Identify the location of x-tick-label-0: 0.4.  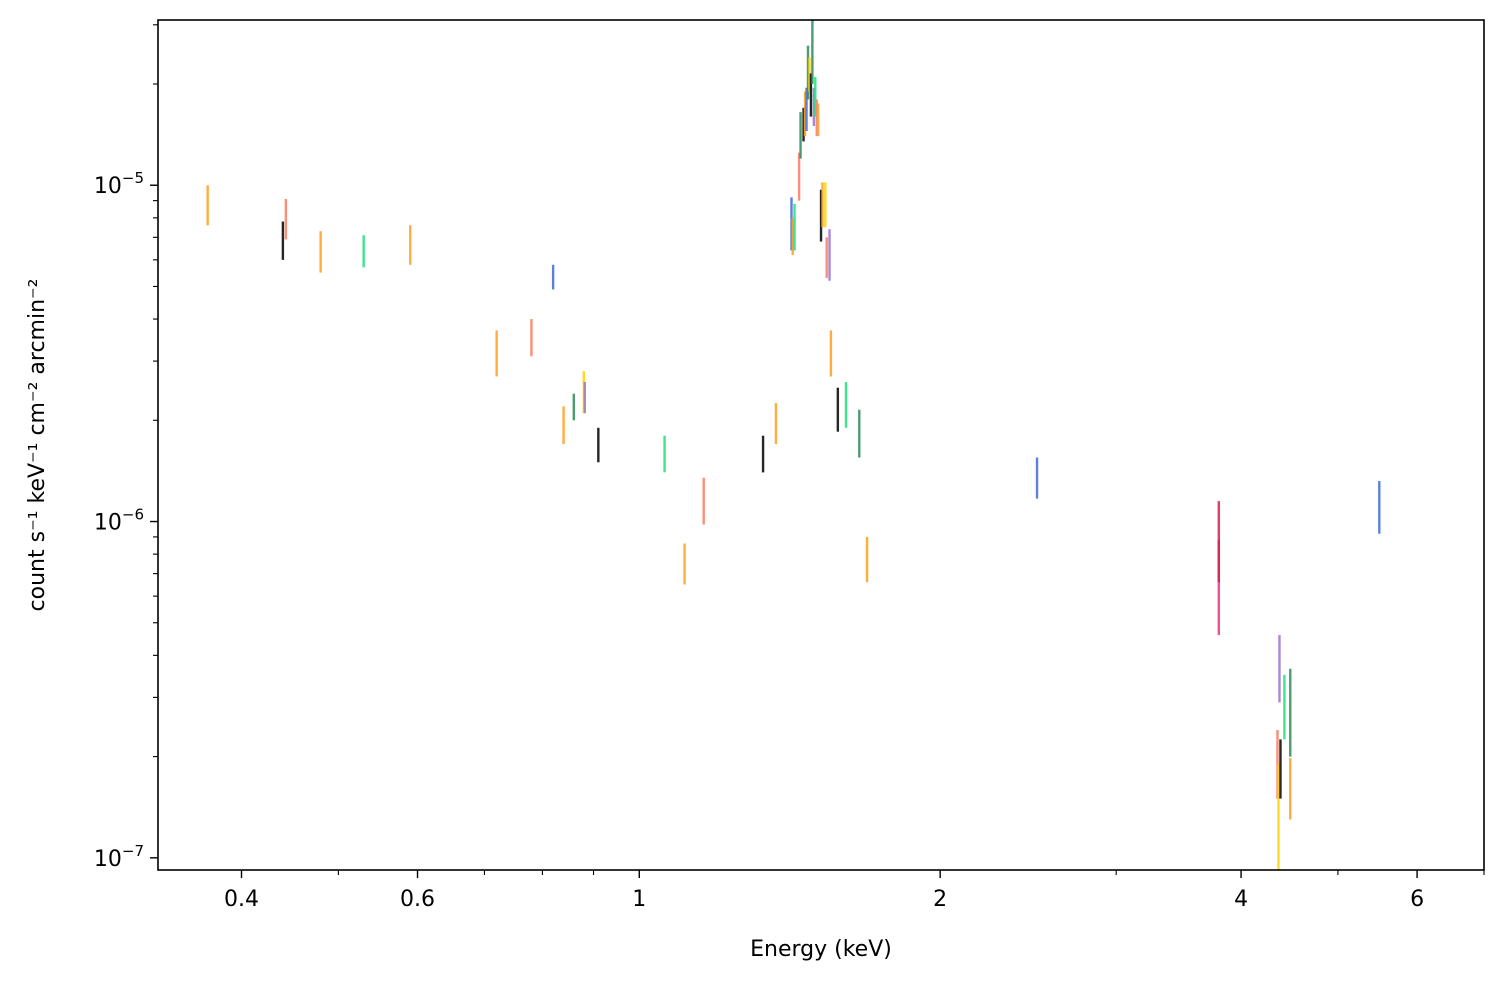
(241, 899).